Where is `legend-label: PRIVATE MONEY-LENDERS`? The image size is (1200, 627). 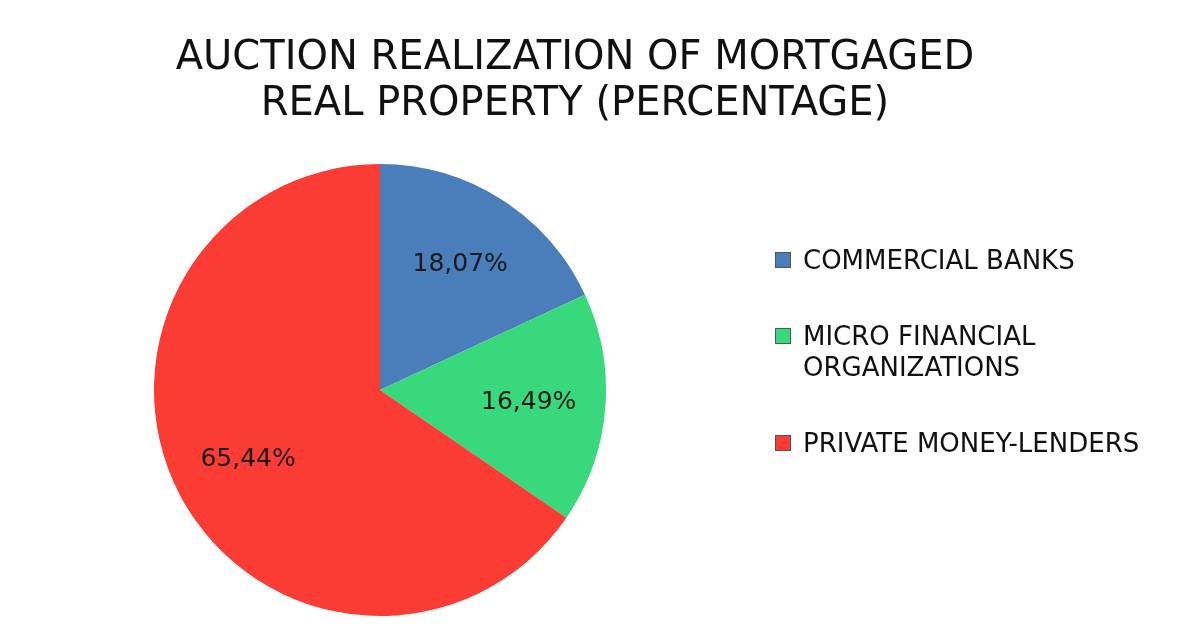 legend-label: PRIVATE MONEY-LENDERS is located at coordinates (971, 443).